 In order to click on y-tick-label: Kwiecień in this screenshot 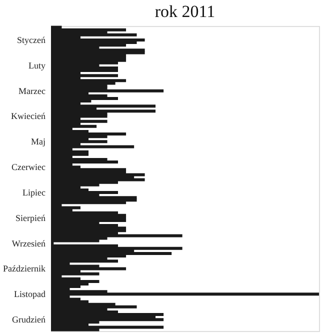, I will do `click(28, 116)`.